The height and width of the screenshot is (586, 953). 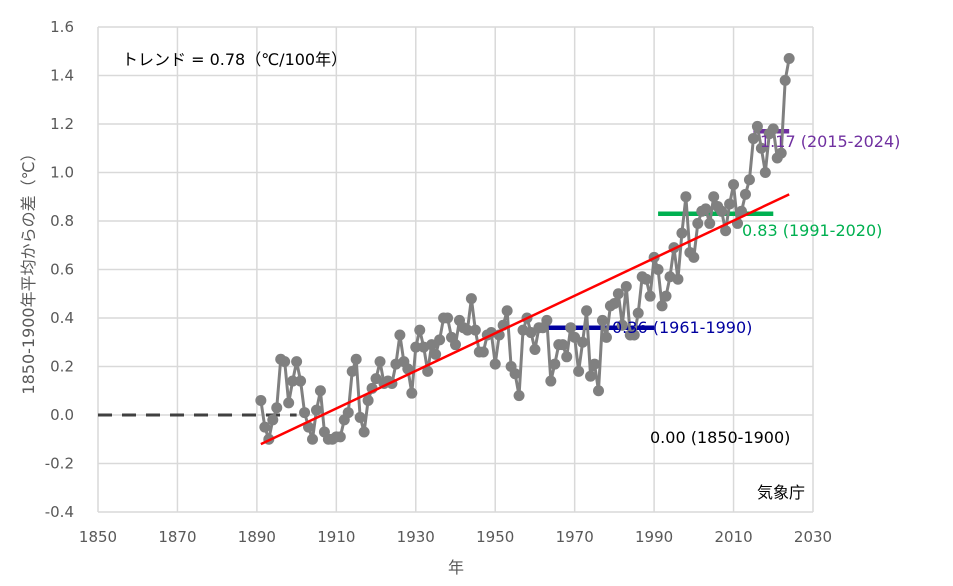 What do you see at coordinates (682, 327) in the screenshot?
I see `average-label: 0.36 (1961-1990)` at bounding box center [682, 327].